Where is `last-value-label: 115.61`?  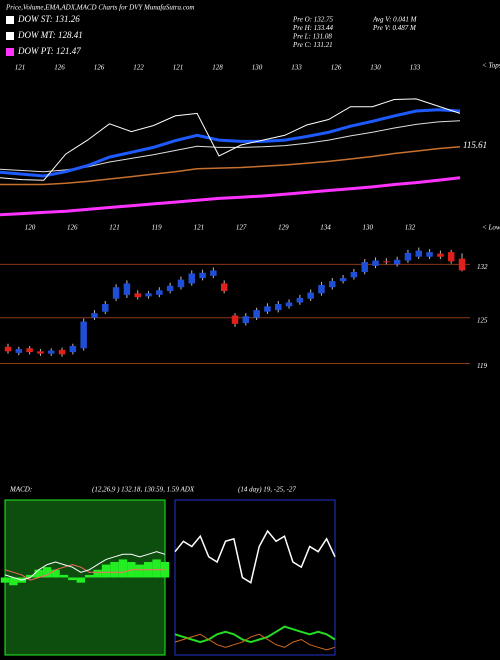 last-value-label: 115.61 is located at coordinates (475, 145).